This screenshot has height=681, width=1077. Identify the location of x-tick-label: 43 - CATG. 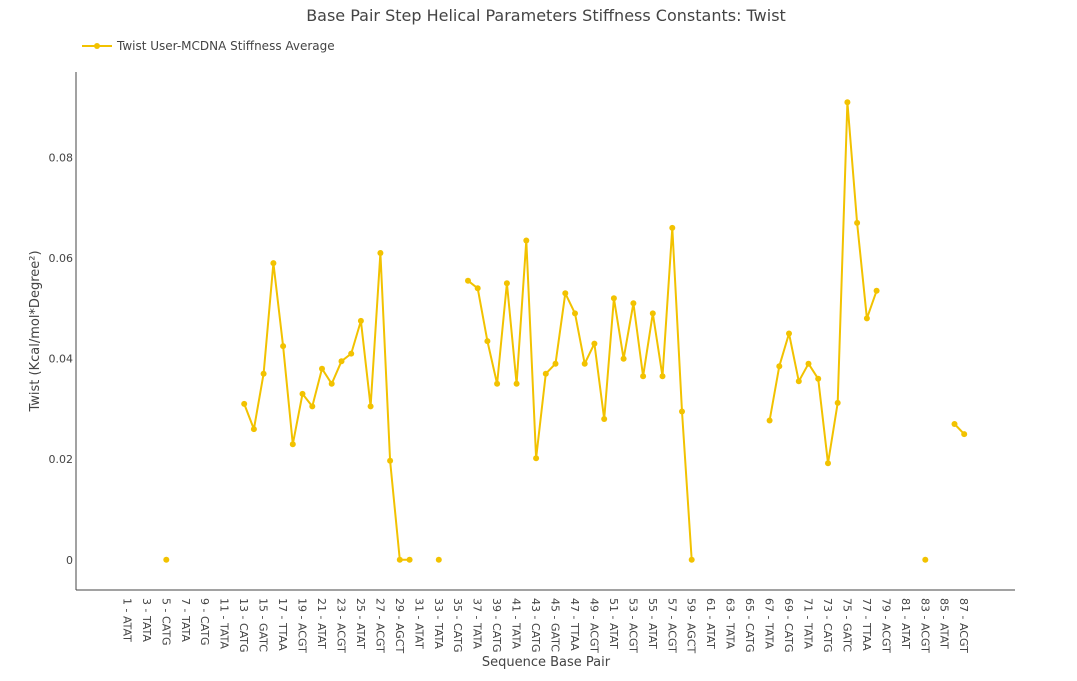
(535, 625).